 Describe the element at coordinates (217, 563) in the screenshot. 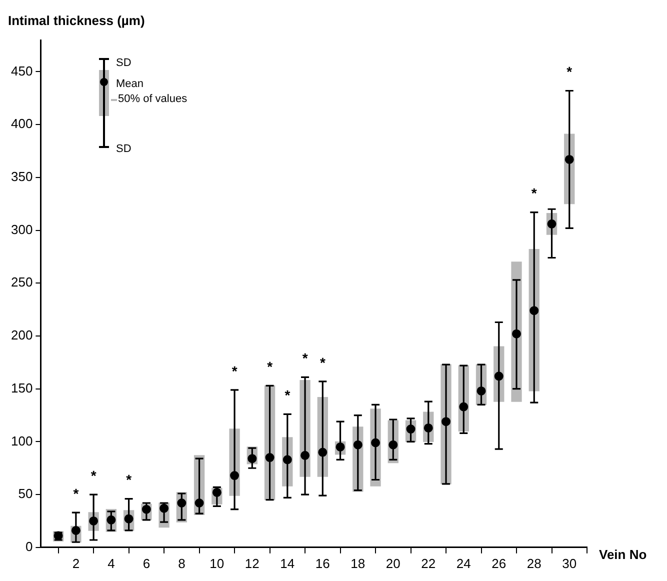

I see `x-tick-label: 10` at that location.